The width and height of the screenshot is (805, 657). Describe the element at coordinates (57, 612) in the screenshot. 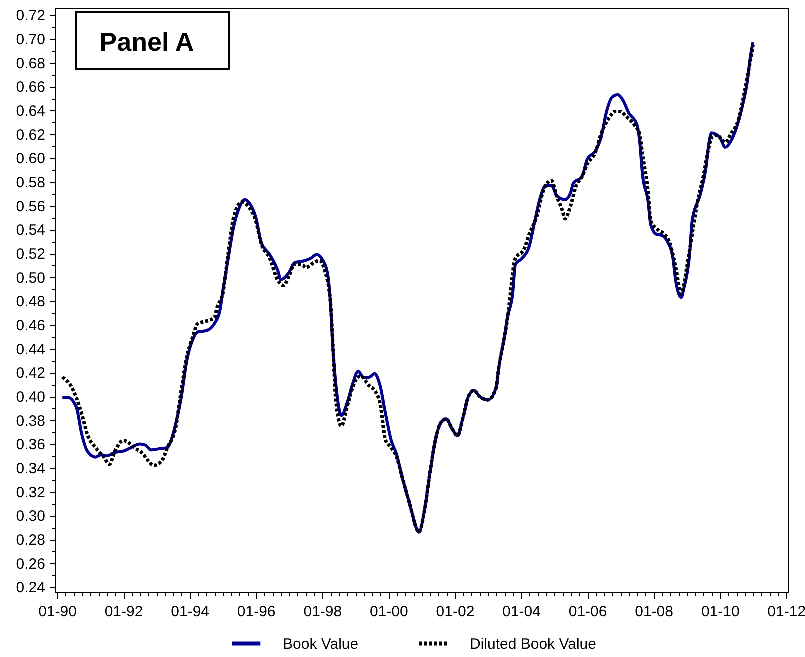

I see `x-tick-label: 01-90` at that location.